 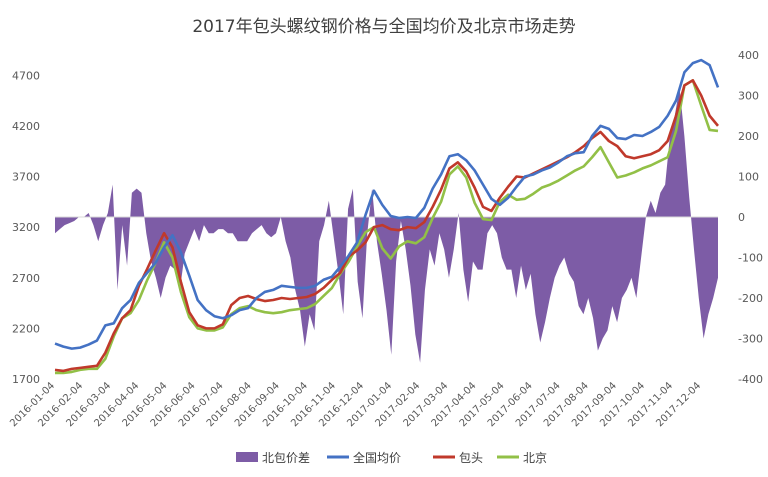 I want to click on left-tick-label: 3200, so click(x=26, y=227).